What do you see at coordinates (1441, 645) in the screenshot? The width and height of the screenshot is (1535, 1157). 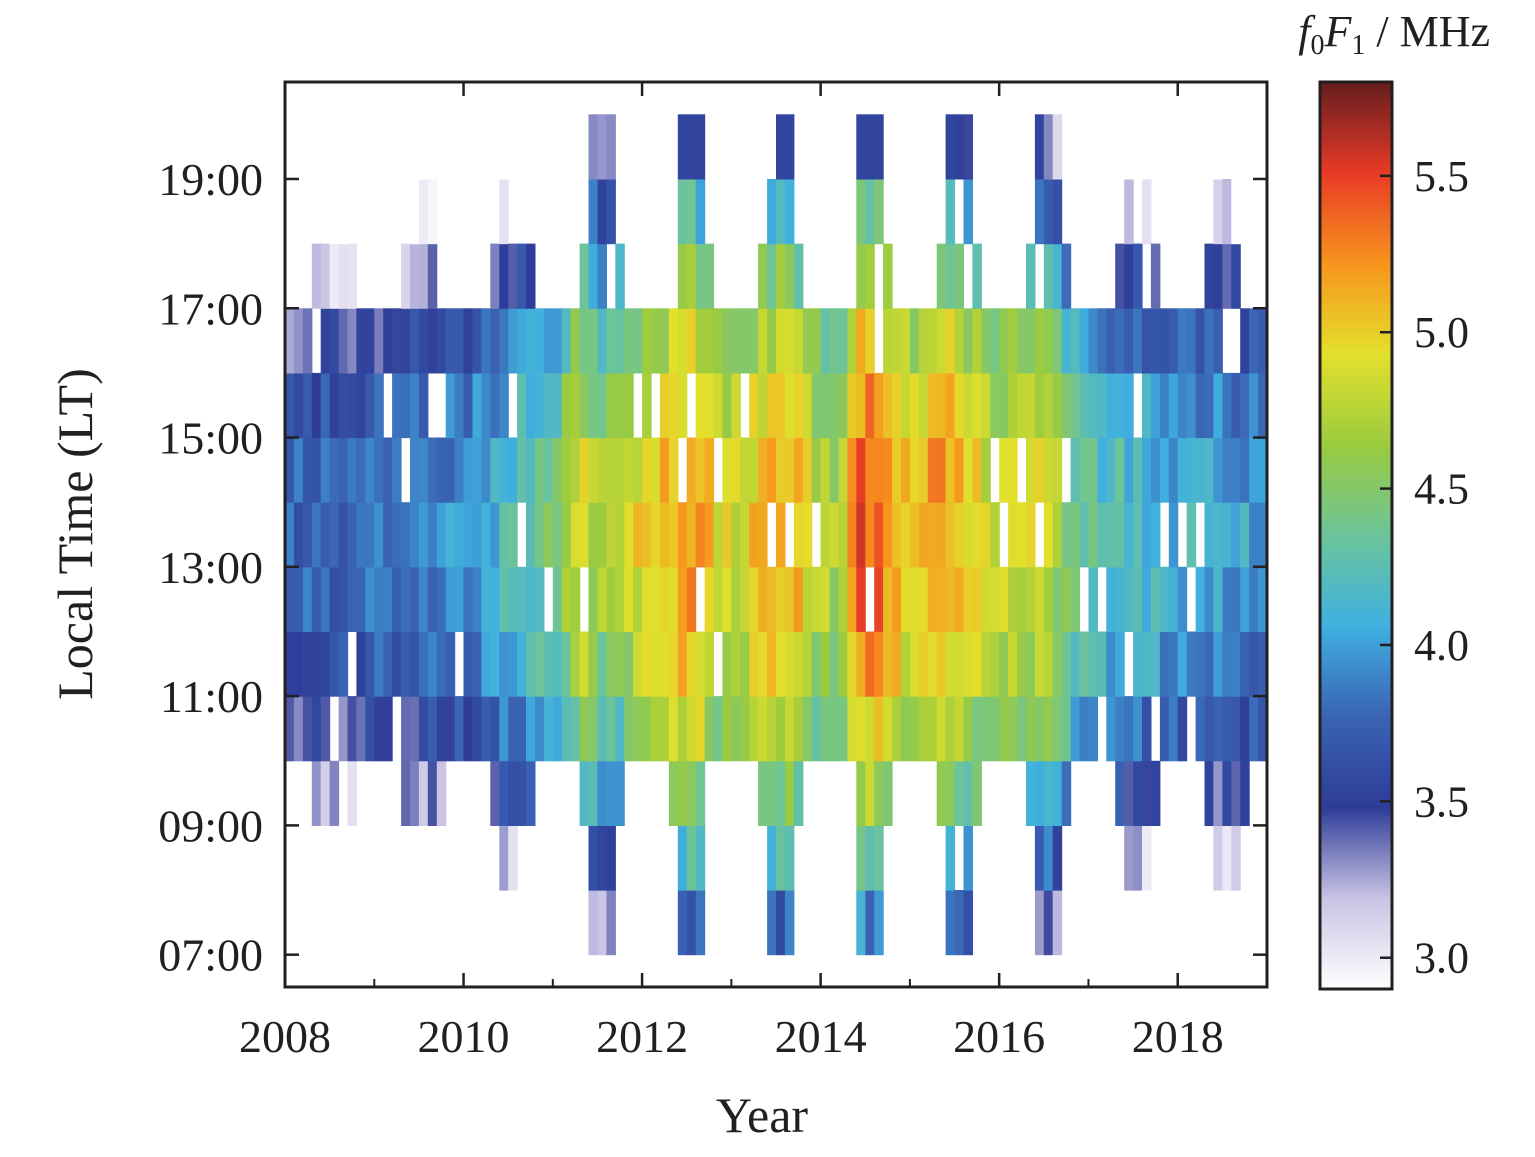 I see `colorbar-tick-label: 4.0` at bounding box center [1441, 645].